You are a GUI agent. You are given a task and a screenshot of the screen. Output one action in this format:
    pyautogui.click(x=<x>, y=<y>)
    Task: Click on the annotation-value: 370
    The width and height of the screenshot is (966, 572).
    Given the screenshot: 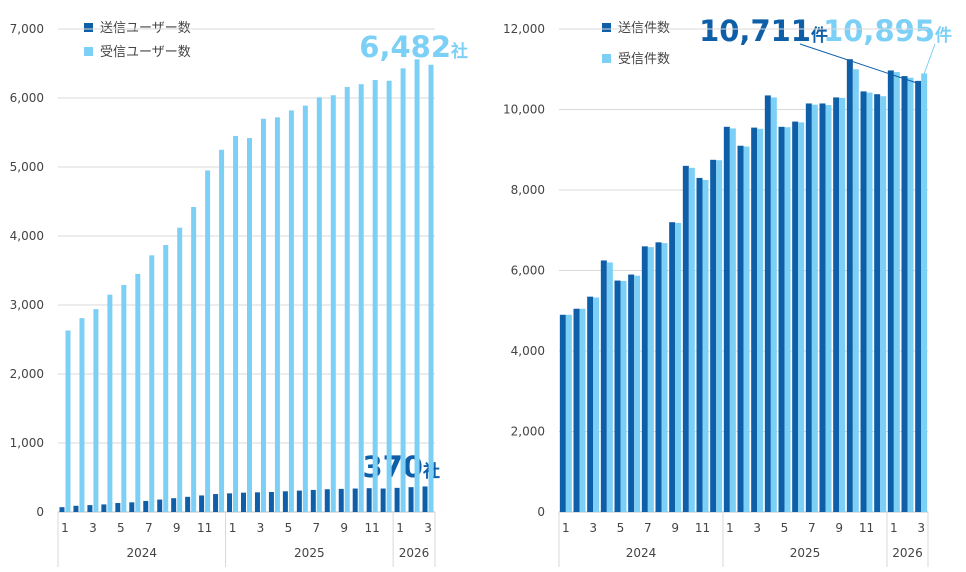 What is the action you would take?
    pyautogui.click(x=392, y=467)
    